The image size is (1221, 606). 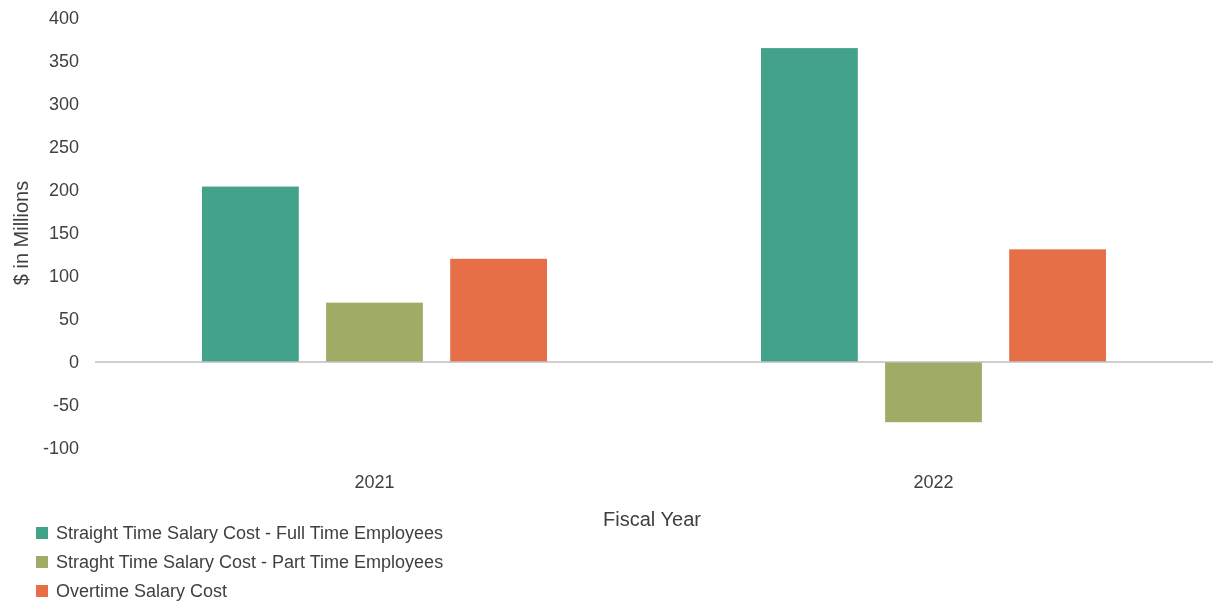 I want to click on y-axis-title: $ in Millions, so click(x=21, y=233).